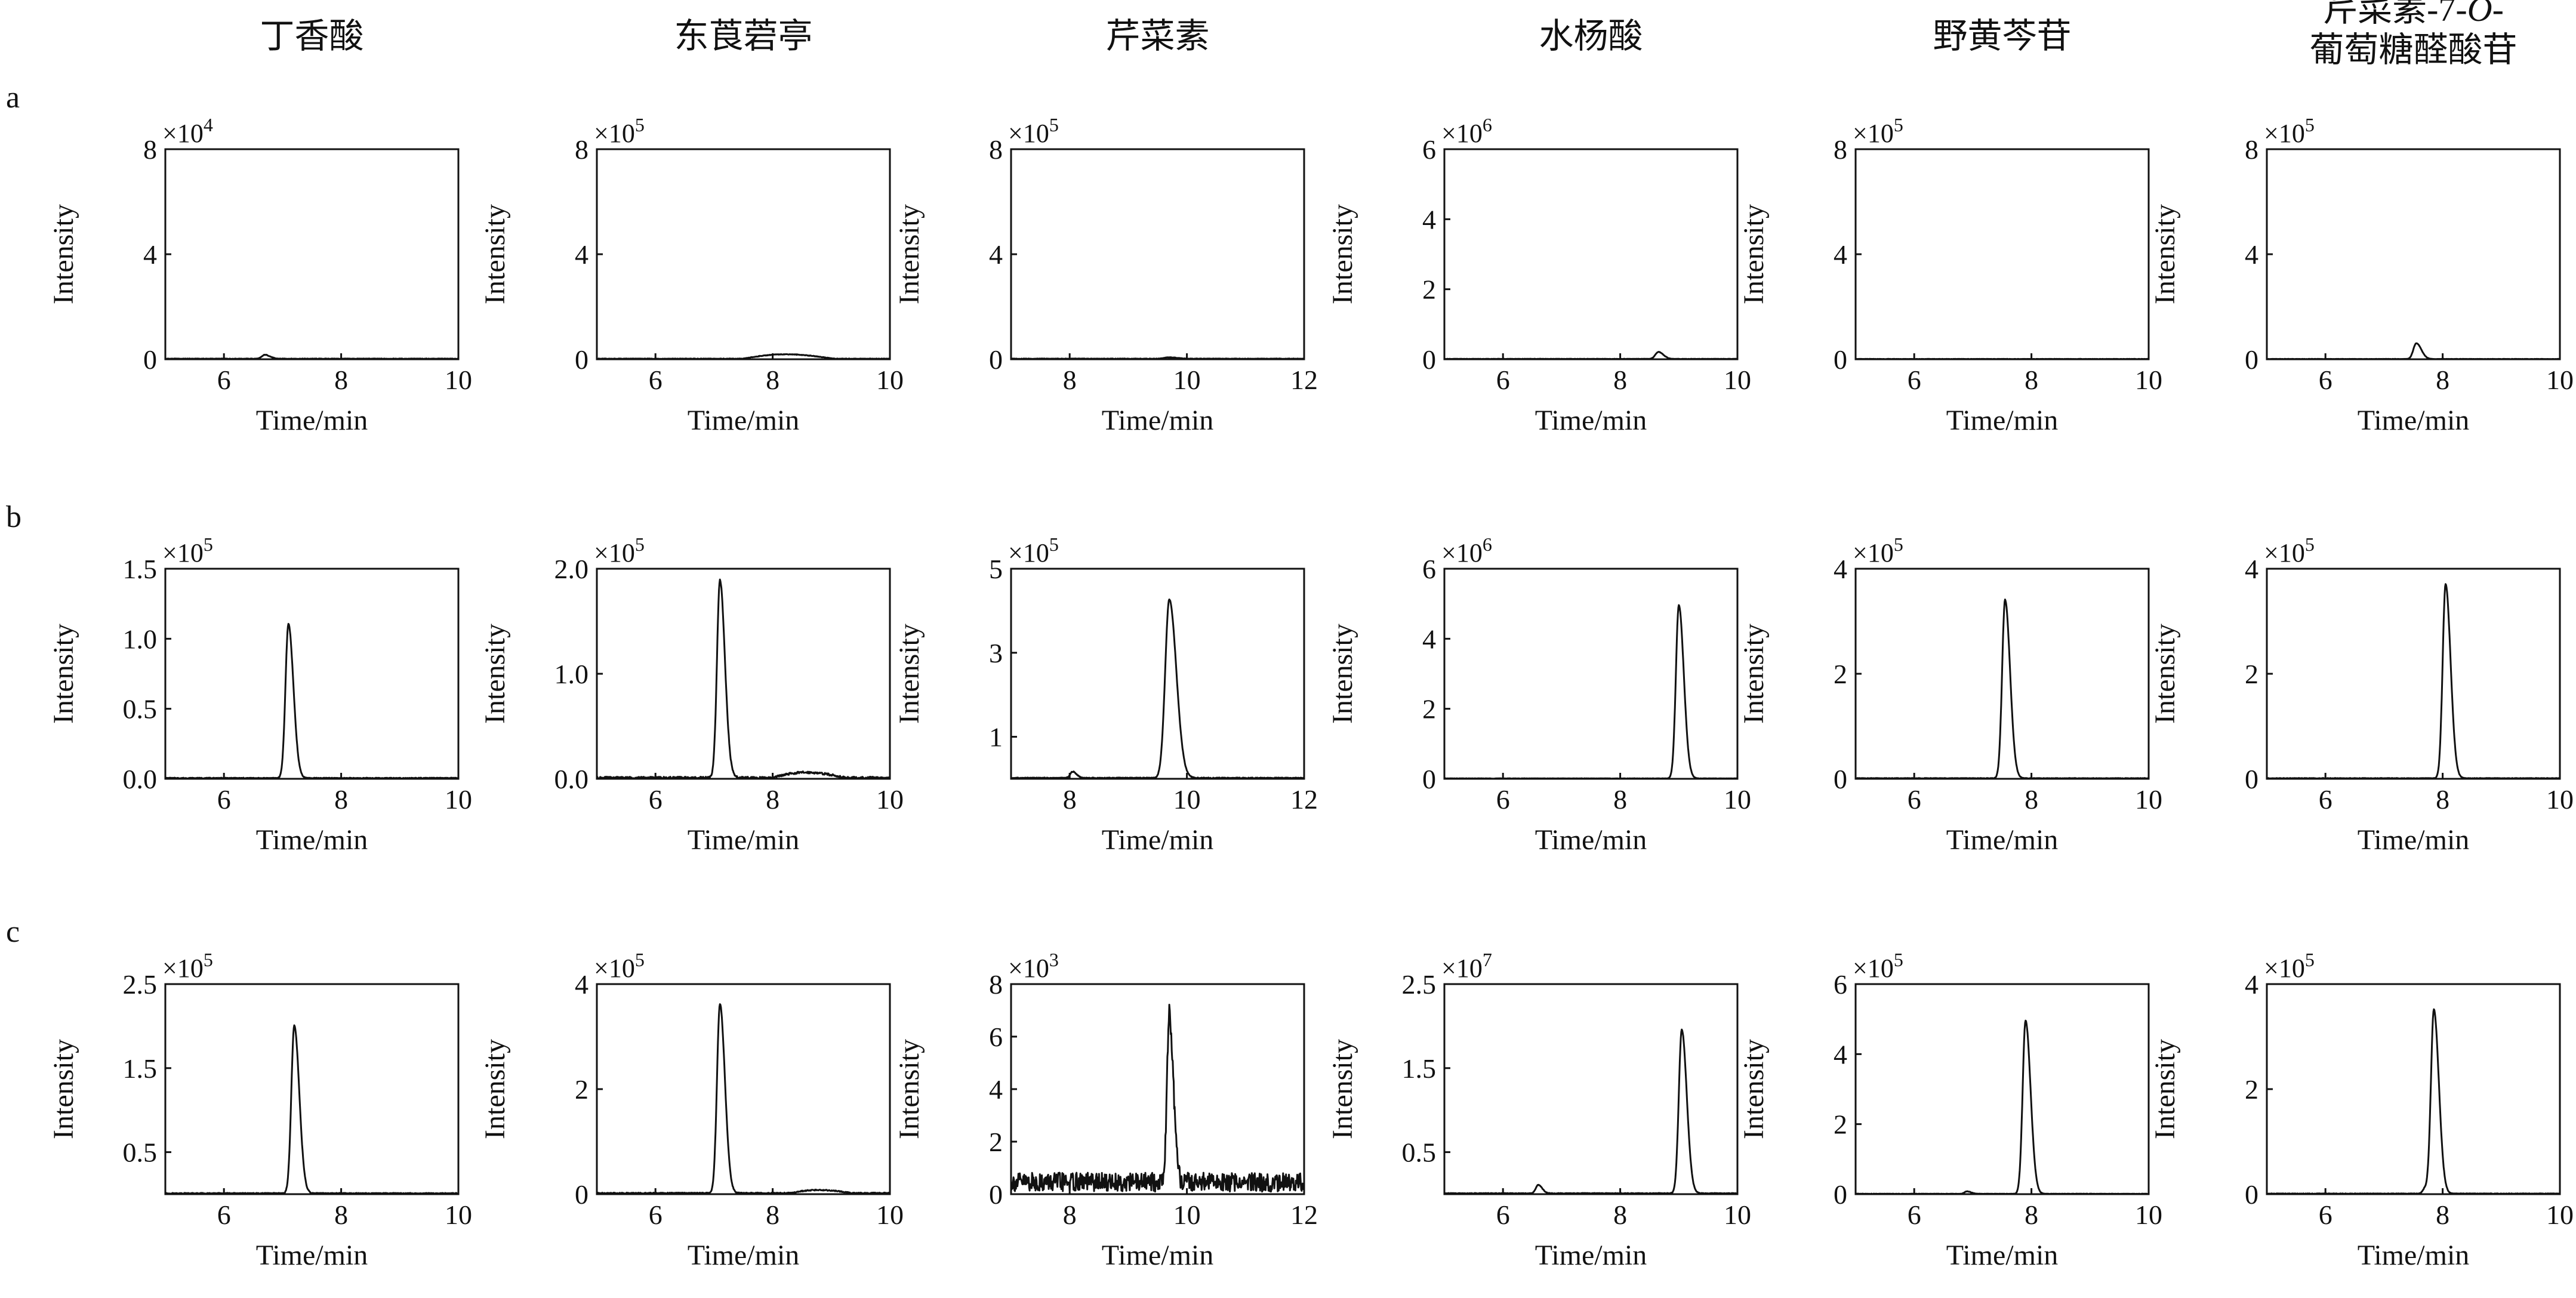 The height and width of the screenshot is (1298, 2576). Describe the element at coordinates (2413, 14) in the screenshot. I see `column-title: 芹菜素-7-O-` at that location.